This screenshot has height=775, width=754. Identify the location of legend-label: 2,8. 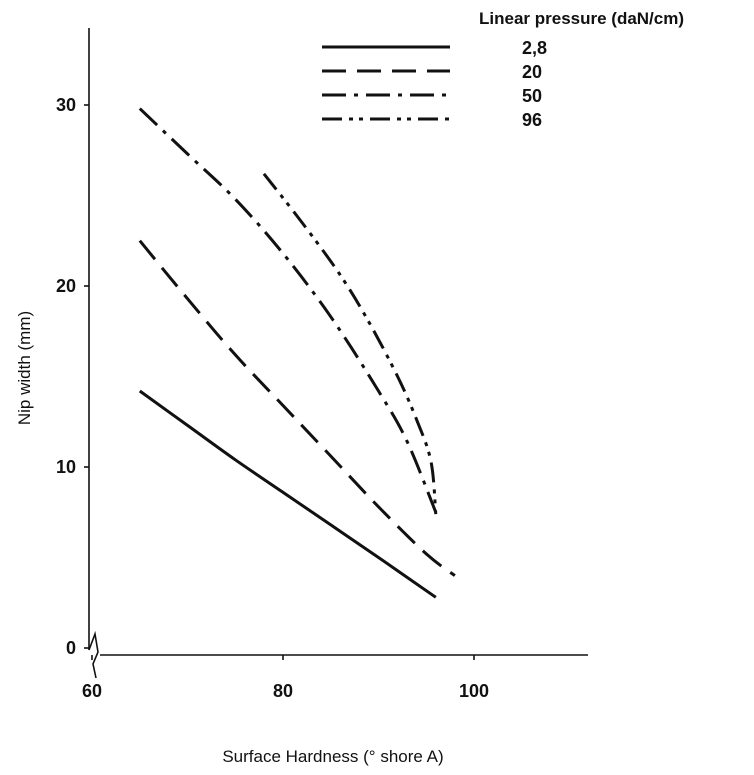
(534, 48).